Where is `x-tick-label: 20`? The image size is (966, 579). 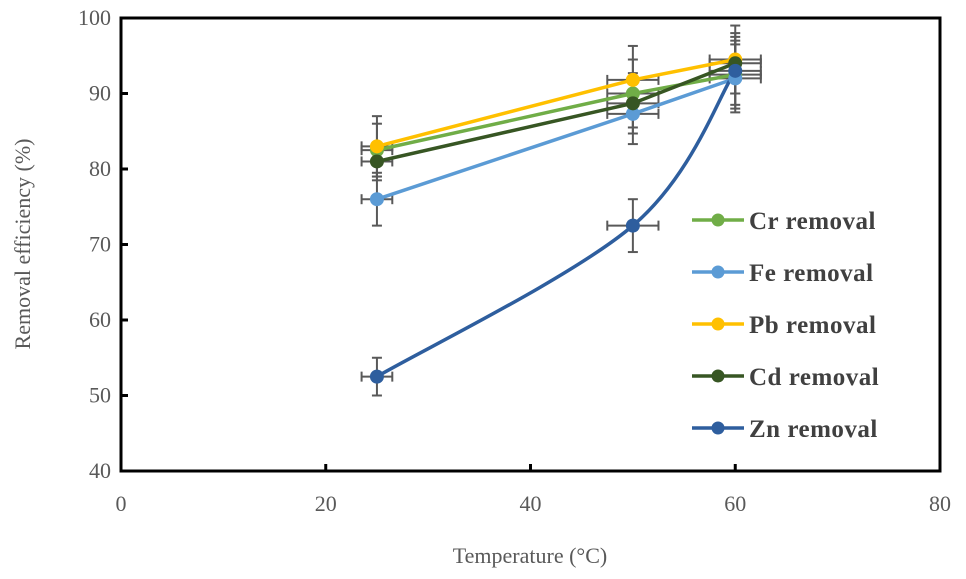 x-tick-label: 20 is located at coordinates (326, 503).